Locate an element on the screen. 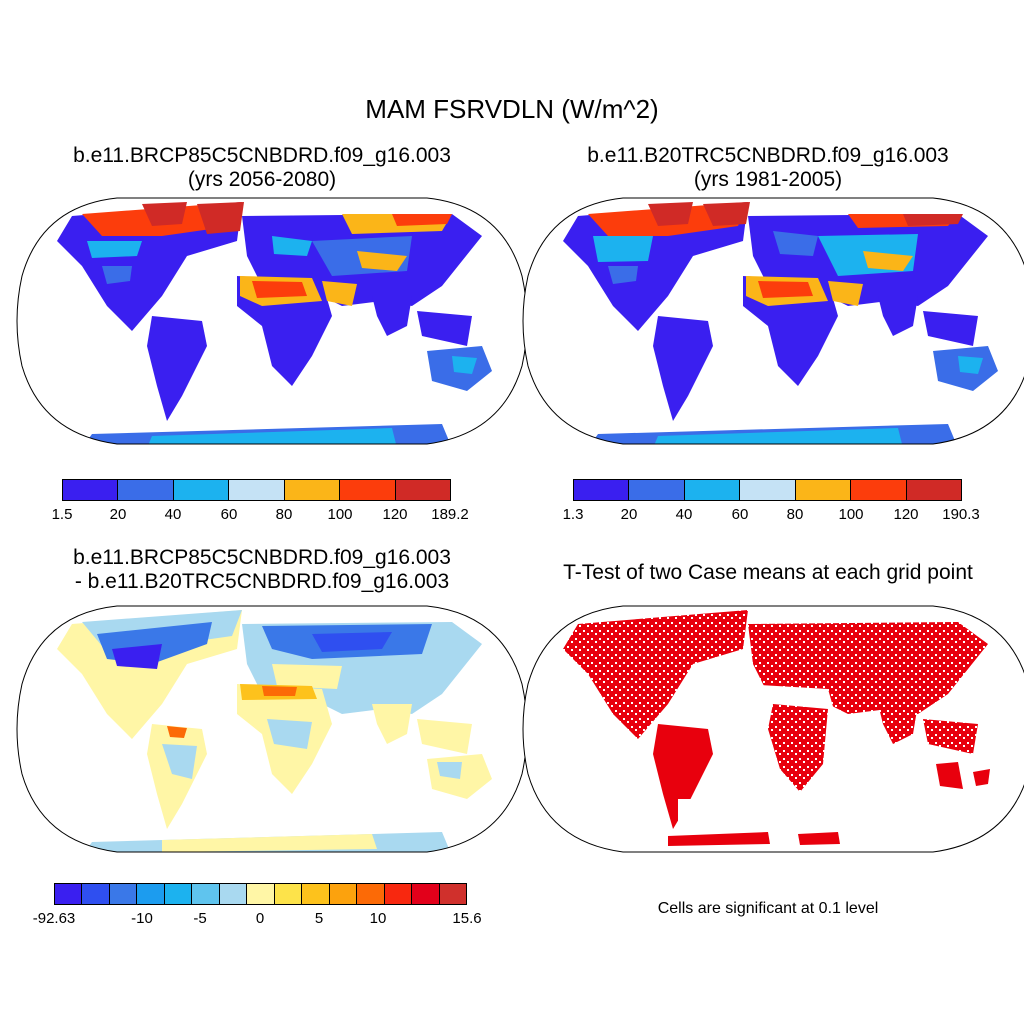 This screenshot has height=1024, width=1024. colorbar-top-left is located at coordinates (256, 490).